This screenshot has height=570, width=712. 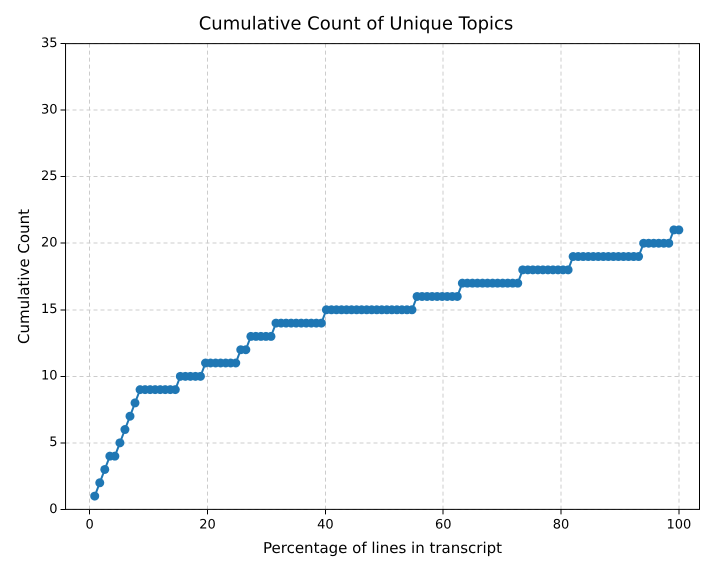 What do you see at coordinates (561, 525) in the screenshot?
I see `x-tick-label: 80` at bounding box center [561, 525].